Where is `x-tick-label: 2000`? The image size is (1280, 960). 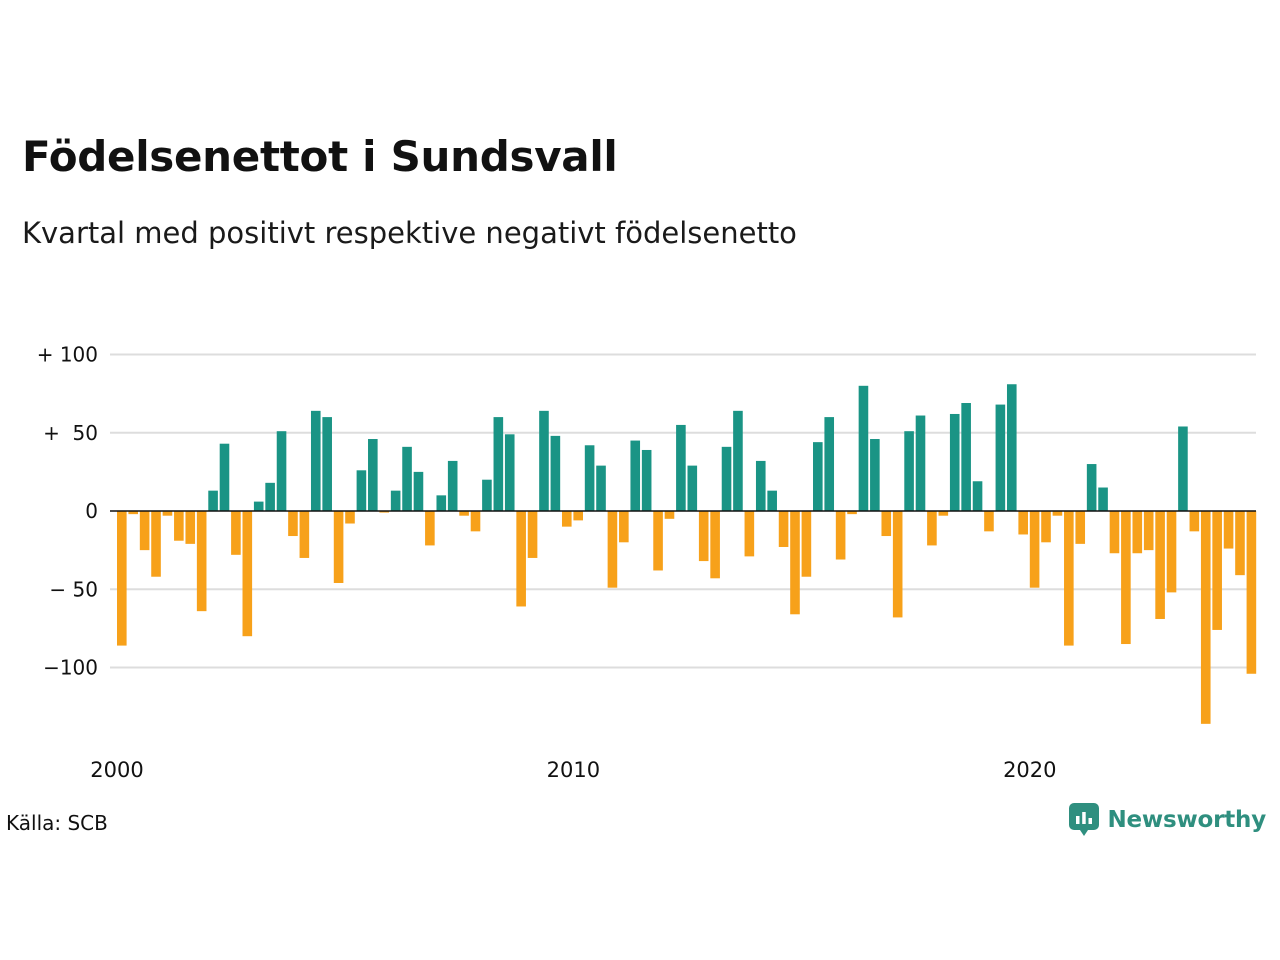 x-tick-label: 2000 is located at coordinates (116, 770).